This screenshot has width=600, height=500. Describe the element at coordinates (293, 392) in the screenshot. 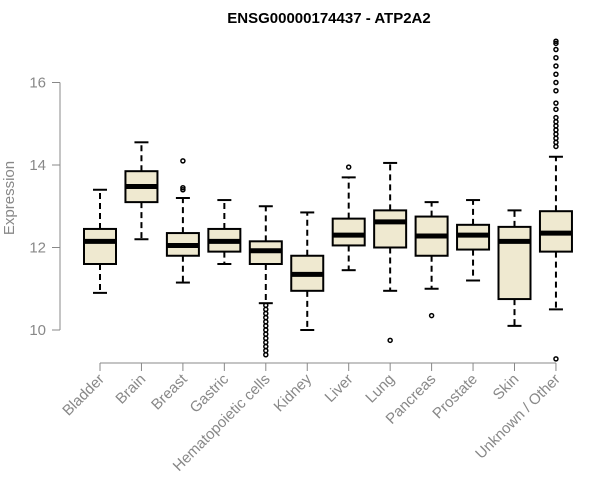

I see `x-tick-label: Kidney` at that location.